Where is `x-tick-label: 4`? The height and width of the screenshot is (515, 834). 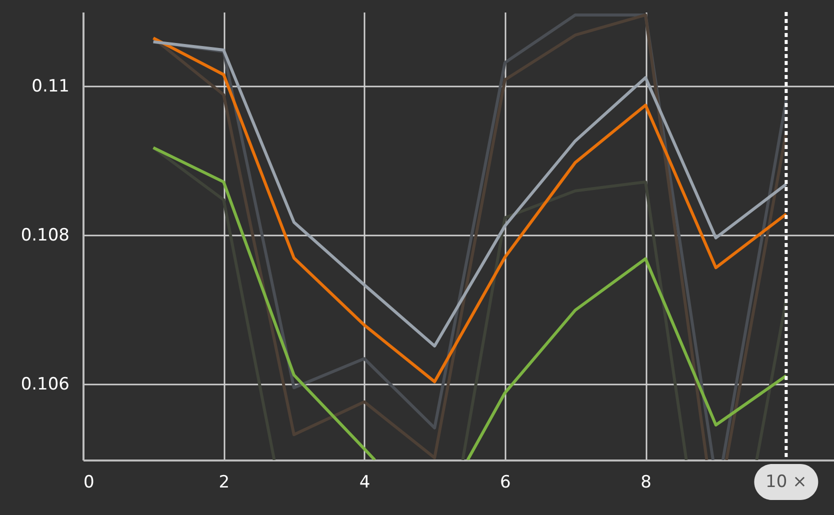
x-tick-label: 4 is located at coordinates (364, 482).